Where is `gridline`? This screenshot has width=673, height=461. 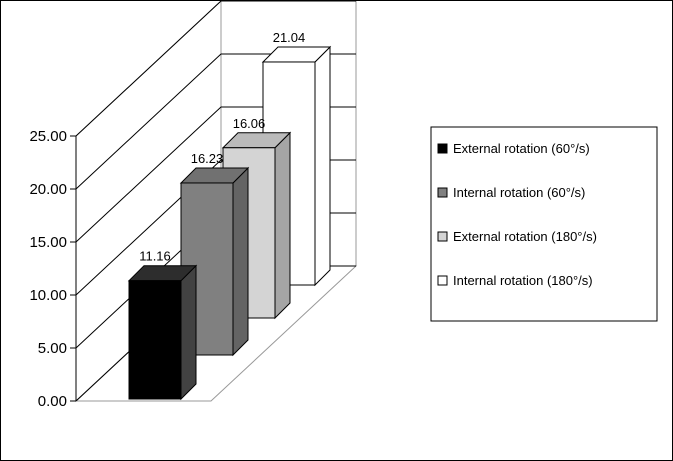 gridline is located at coordinates (215, 69).